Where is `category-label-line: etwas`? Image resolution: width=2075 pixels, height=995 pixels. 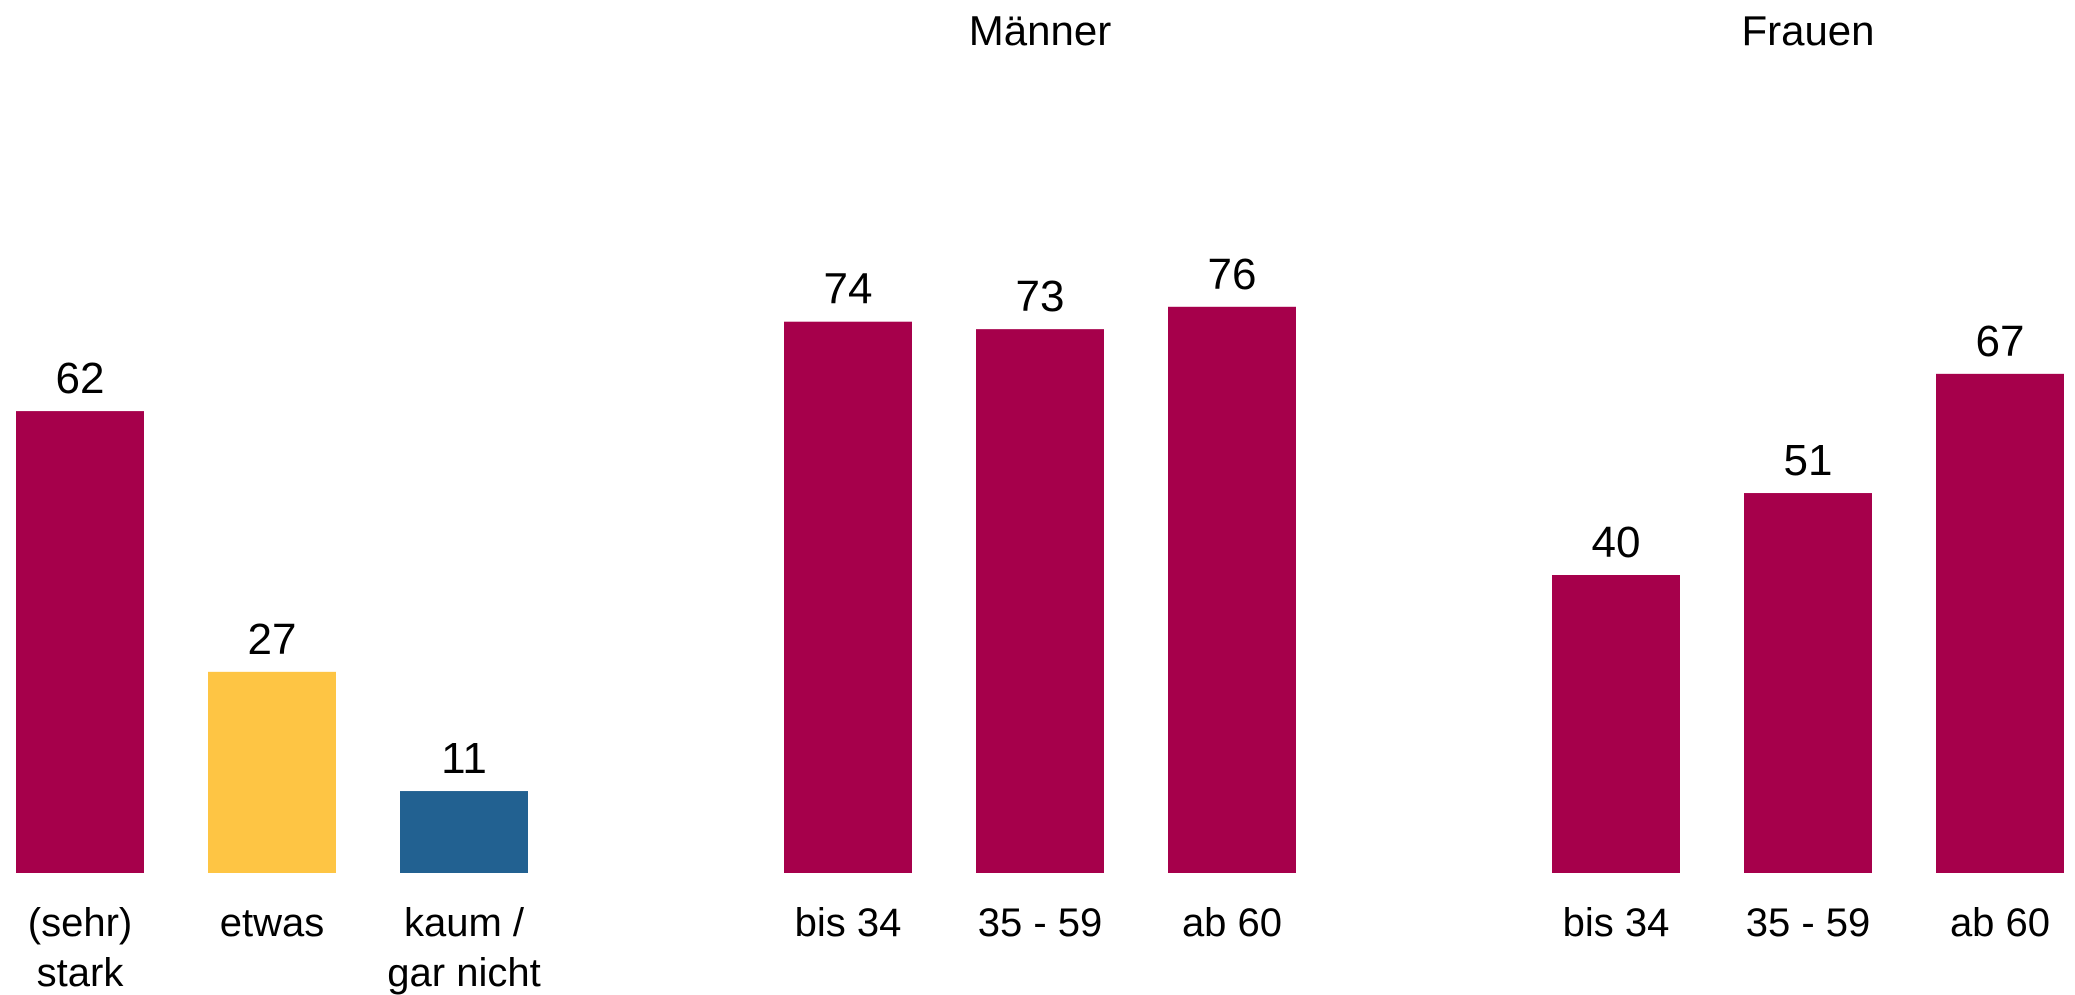 category-label-line: etwas is located at coordinates (272, 923).